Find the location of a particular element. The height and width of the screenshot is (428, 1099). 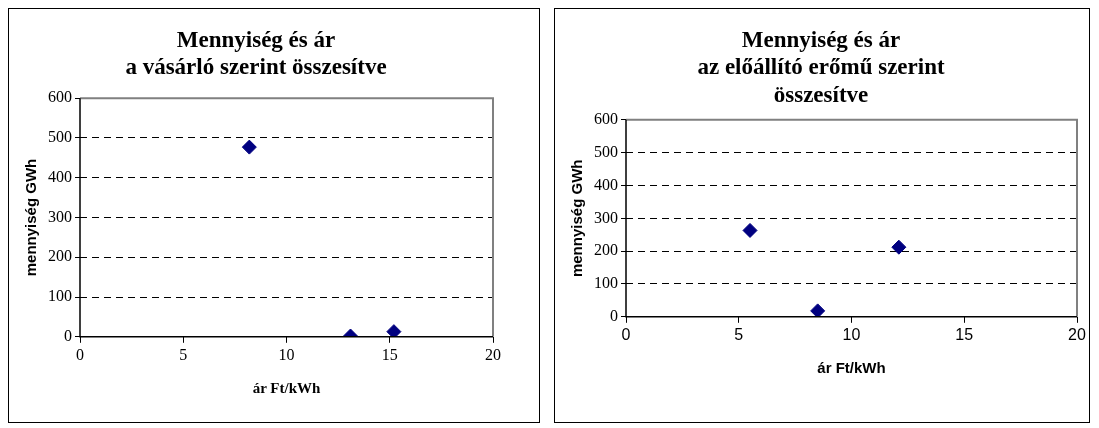

chart-title: Mennyiség és ár a vásárló szerint összesítve is located at coordinates (256, 53).